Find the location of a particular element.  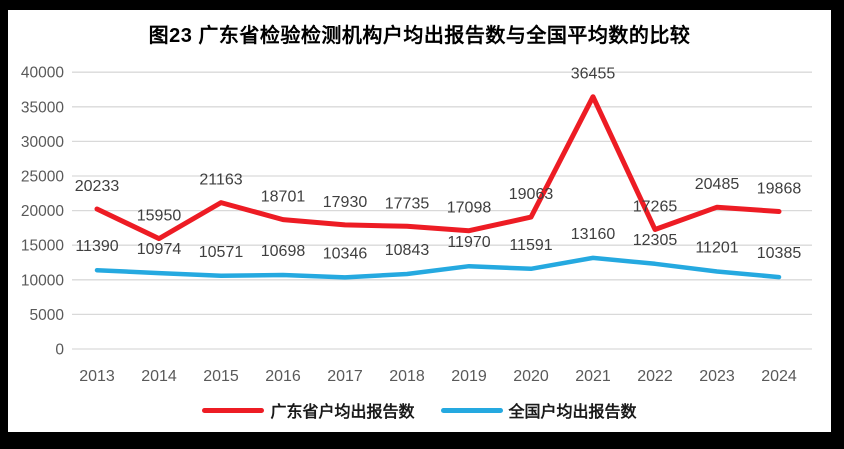

data-label: 19868 is located at coordinates (779, 189).